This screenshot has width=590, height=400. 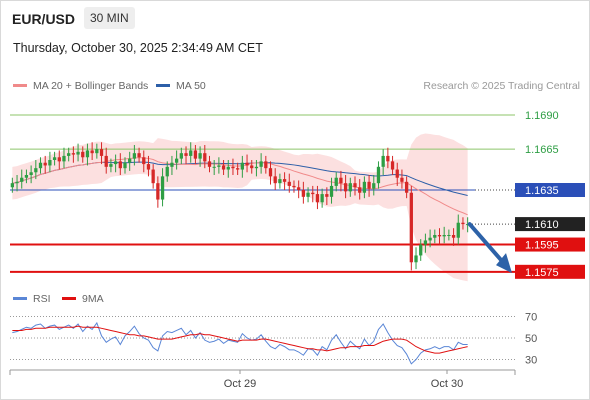 I want to click on level-box-1.1635, so click(x=550, y=190).